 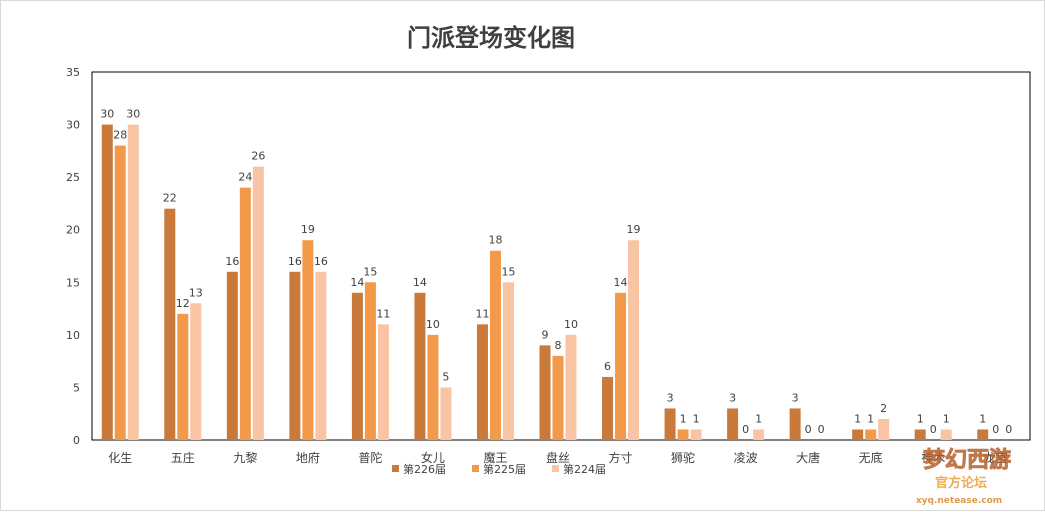 I want to click on category-labels-group: 化生 五庄 九黎 地府 普陀 女儿 魔王 盘丝 方寸 狮驼 凌波 大唐 无底 神木 龙宫, so click(x=557, y=457).